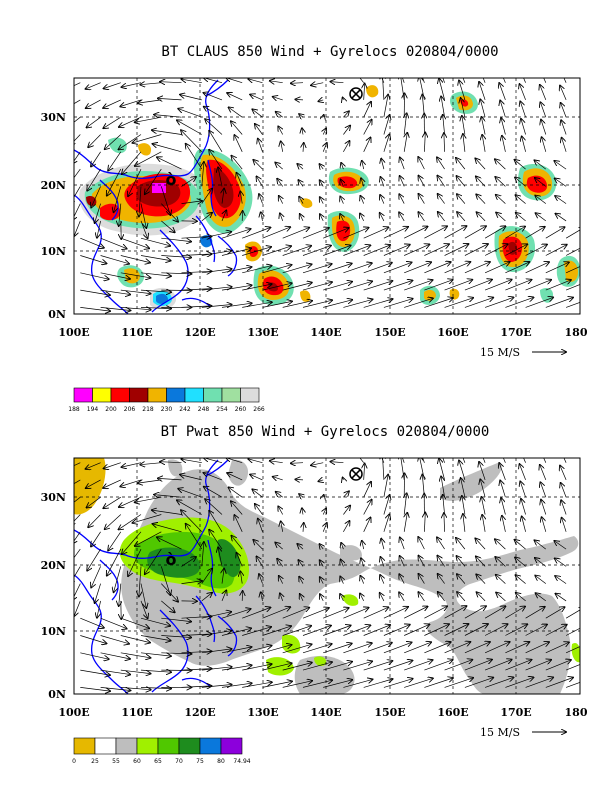  What do you see at coordinates (389, 332) in the screenshot?
I see `lon-tick-label: 150E` at bounding box center [389, 332].